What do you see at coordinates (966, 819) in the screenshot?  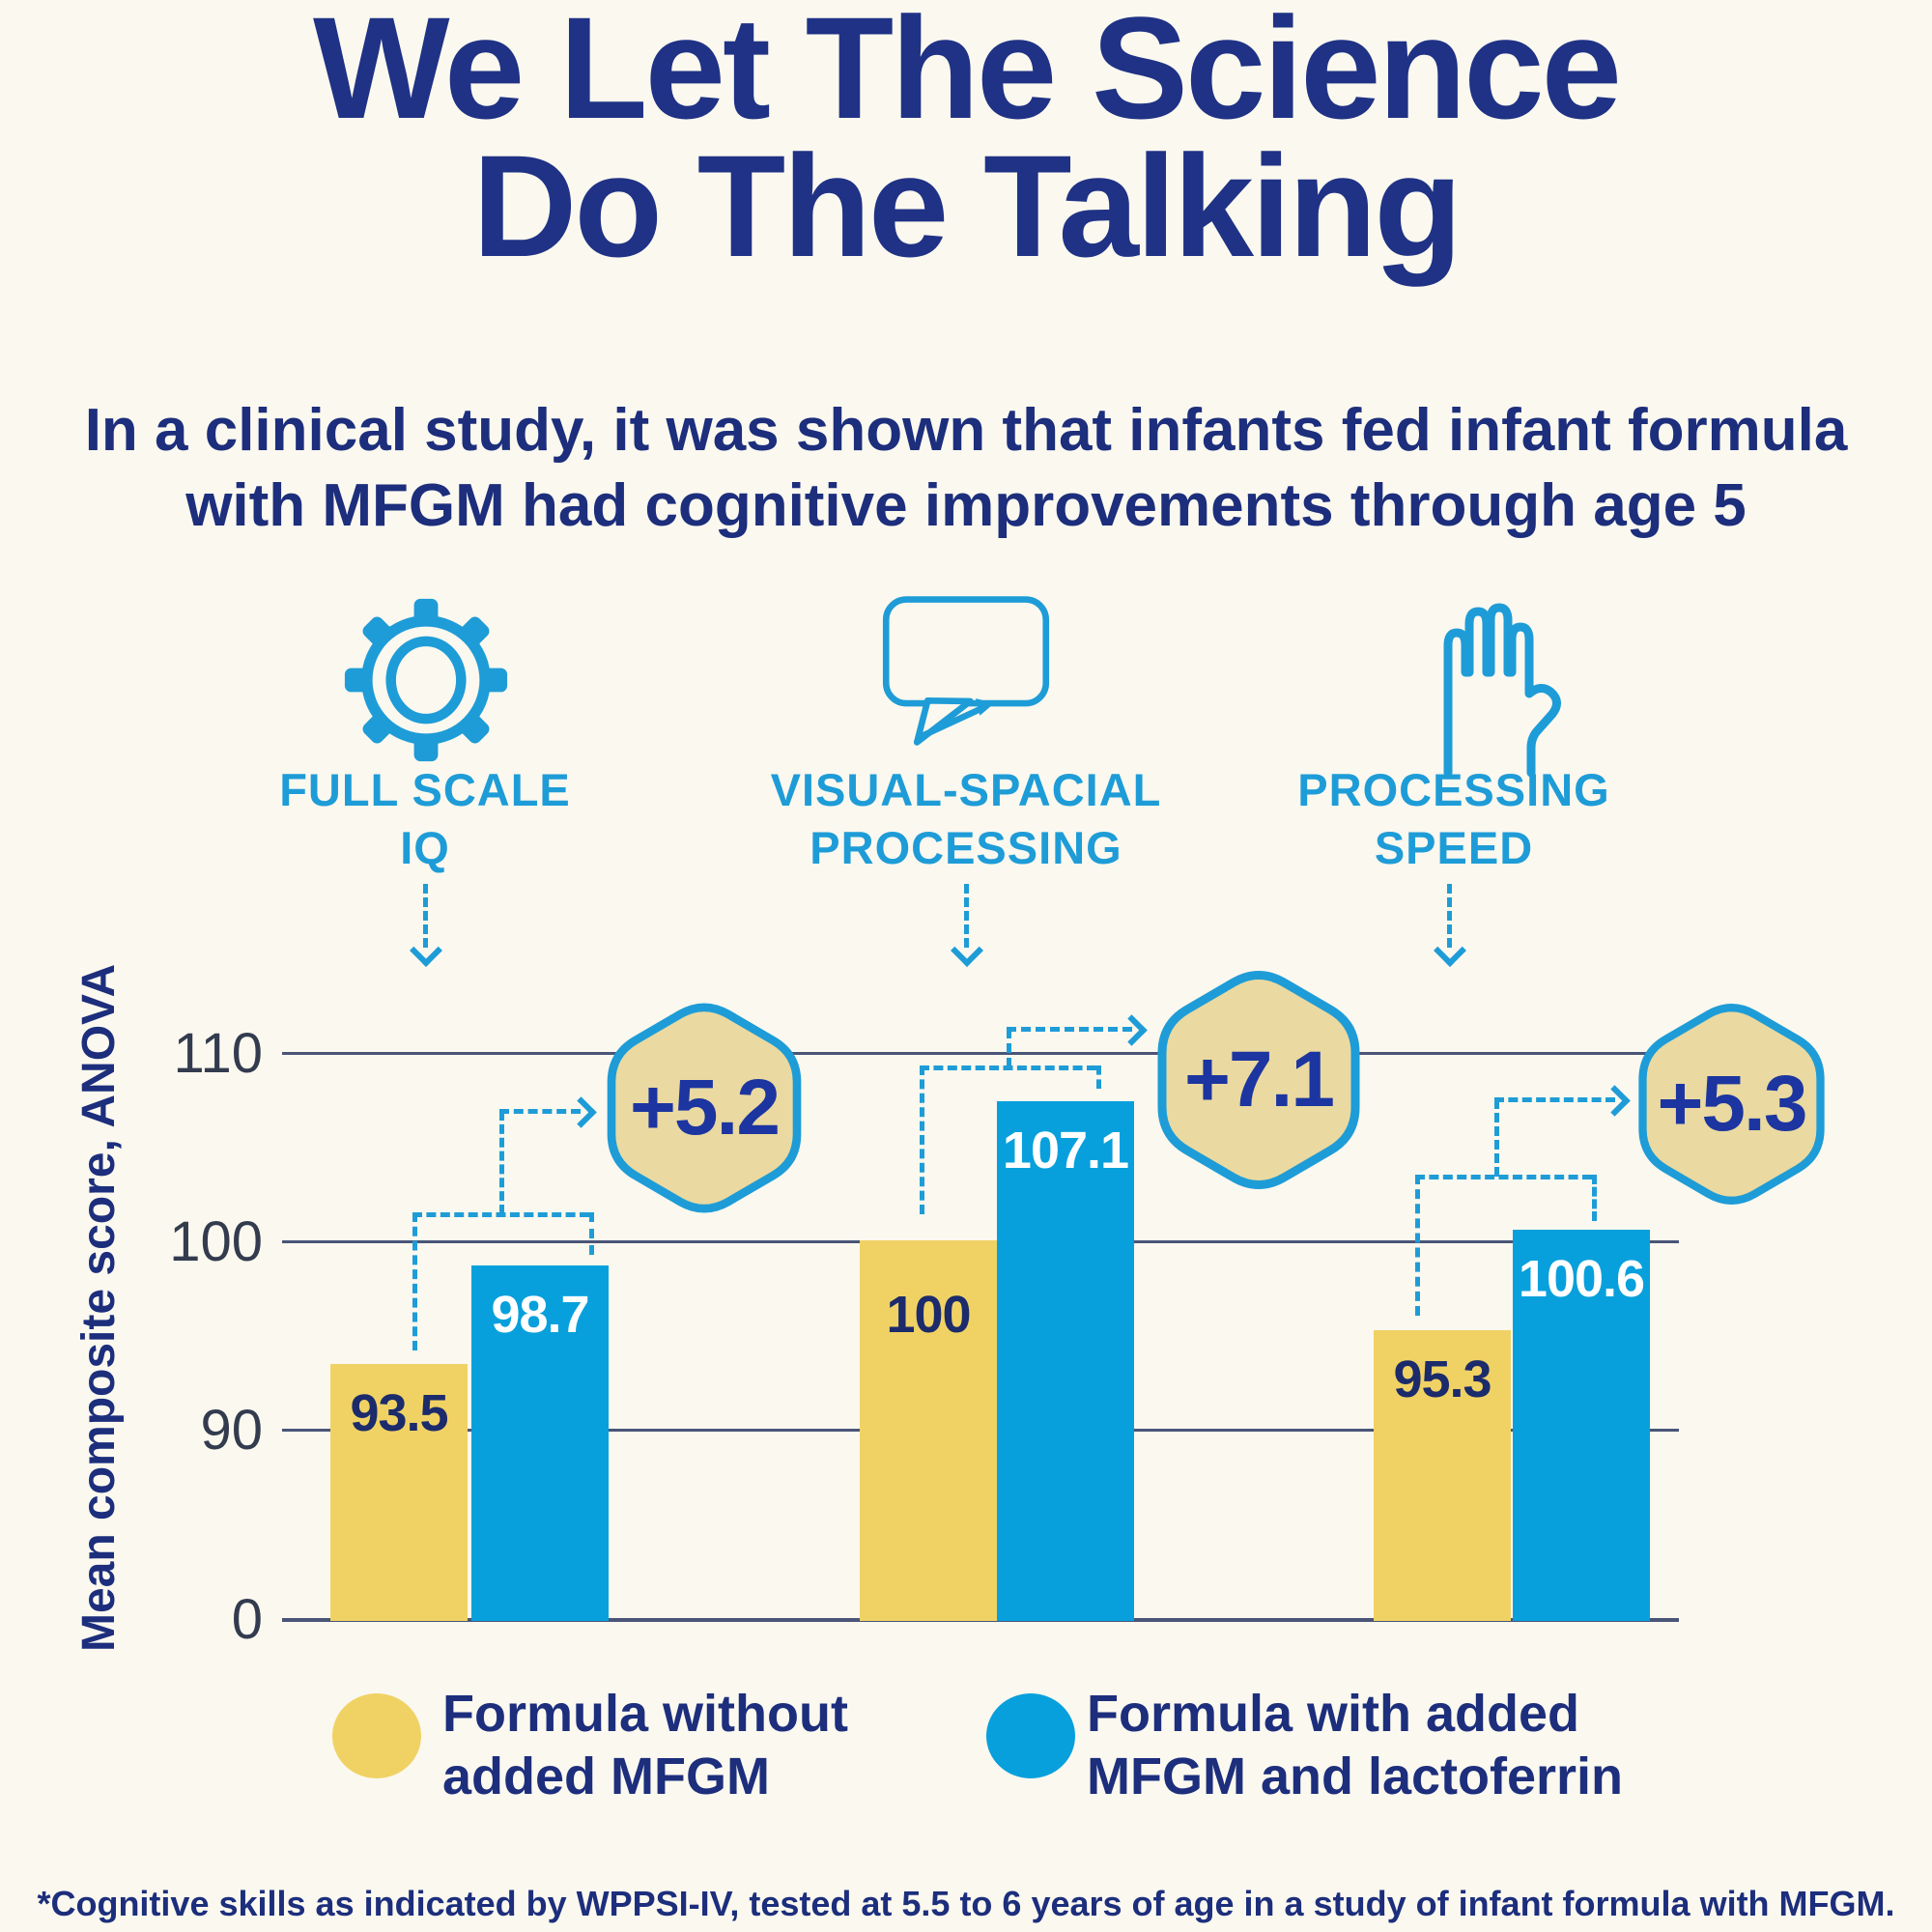 I see `category-label-visual-spacial: VISUAL-SPACIAL PROCESSING` at bounding box center [966, 819].